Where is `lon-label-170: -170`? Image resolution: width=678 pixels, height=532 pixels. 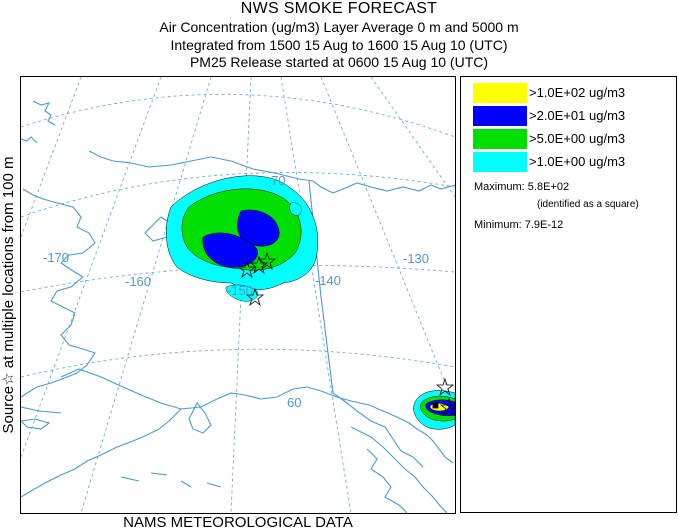 lon-label-170: -170 is located at coordinates (56, 257).